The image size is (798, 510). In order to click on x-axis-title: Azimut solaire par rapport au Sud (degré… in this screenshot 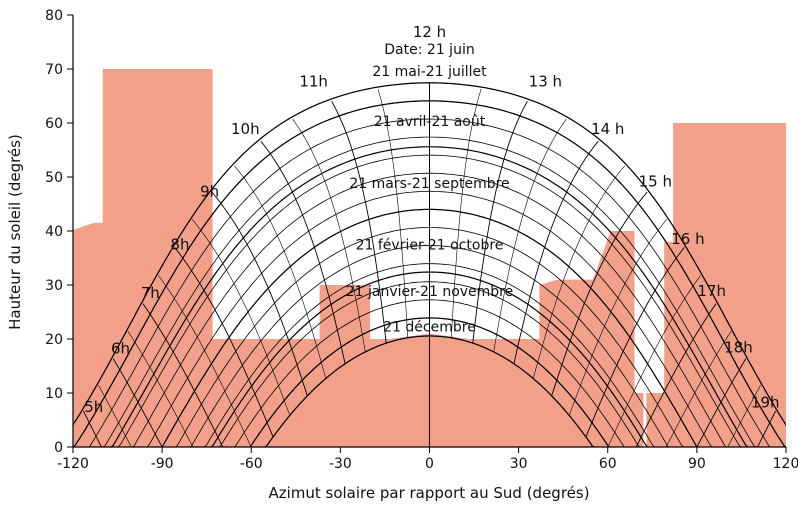, I will do `click(428, 493)`.